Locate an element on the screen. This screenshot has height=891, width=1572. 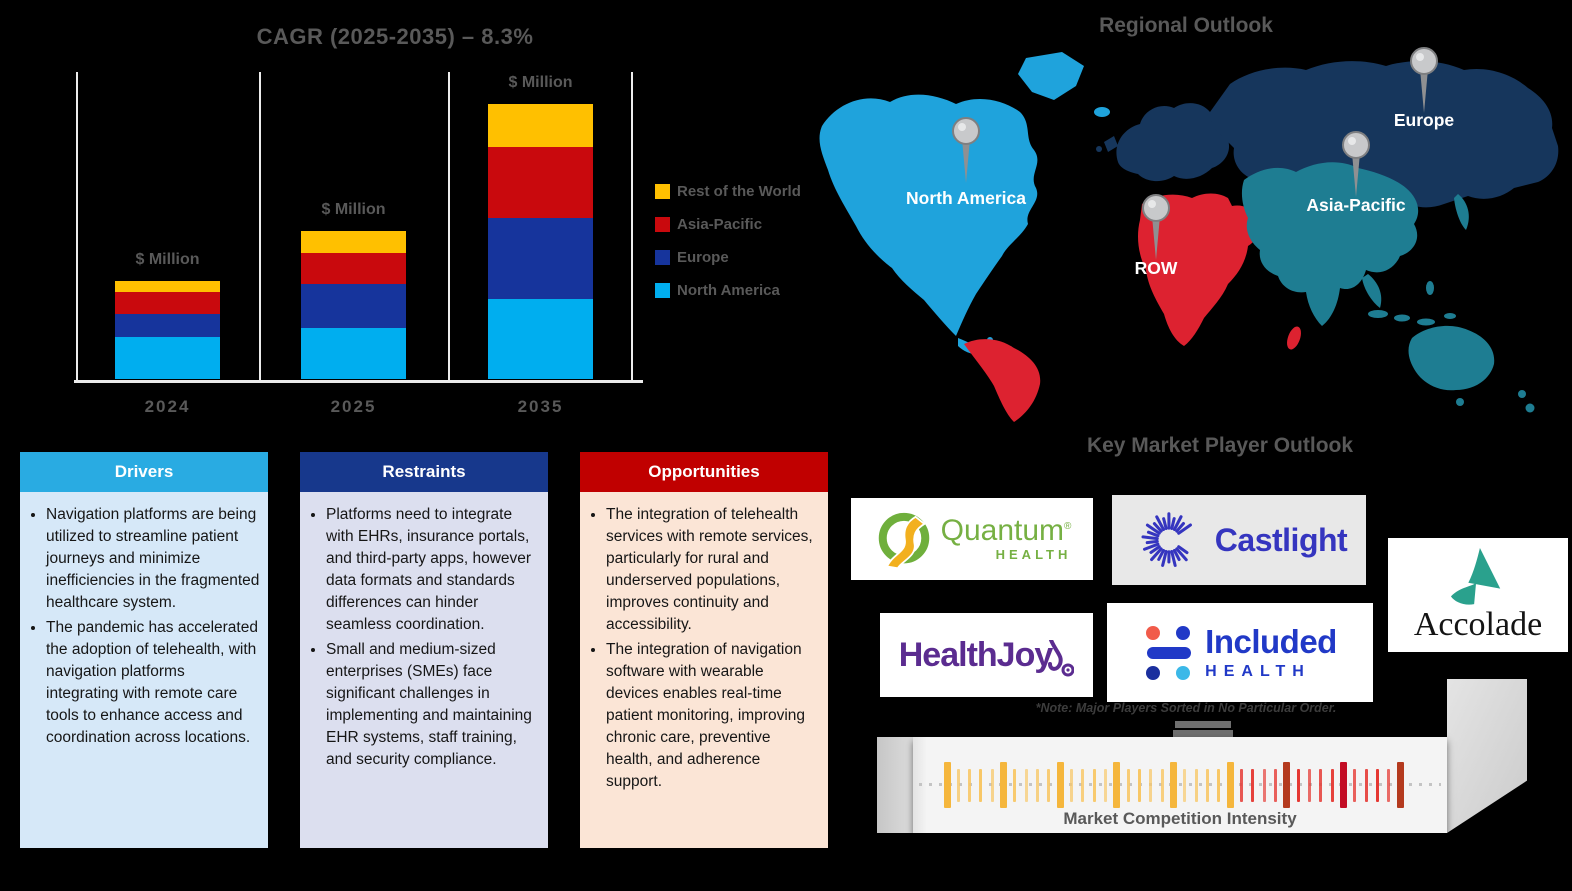
map-pin-north-america: North America is located at coordinates (966, 162).